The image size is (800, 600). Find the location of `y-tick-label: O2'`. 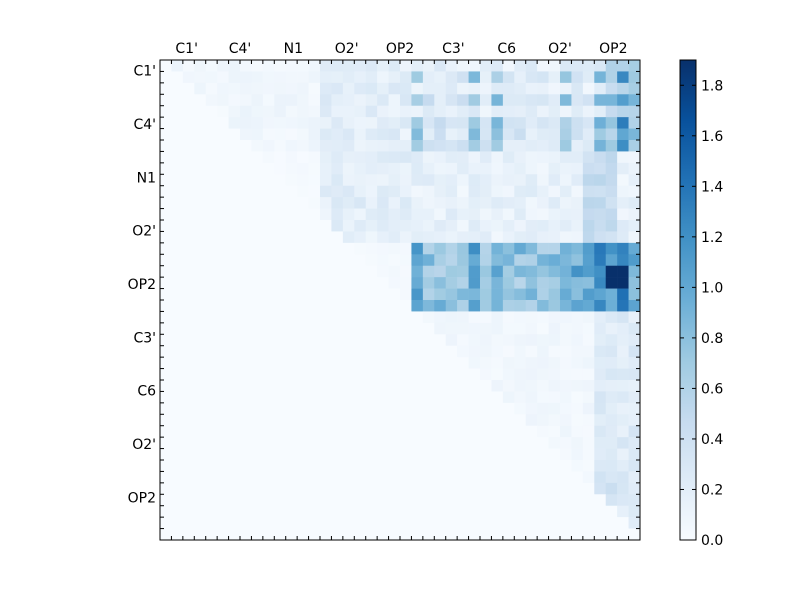

y-tick-label: O2' is located at coordinates (144, 445).